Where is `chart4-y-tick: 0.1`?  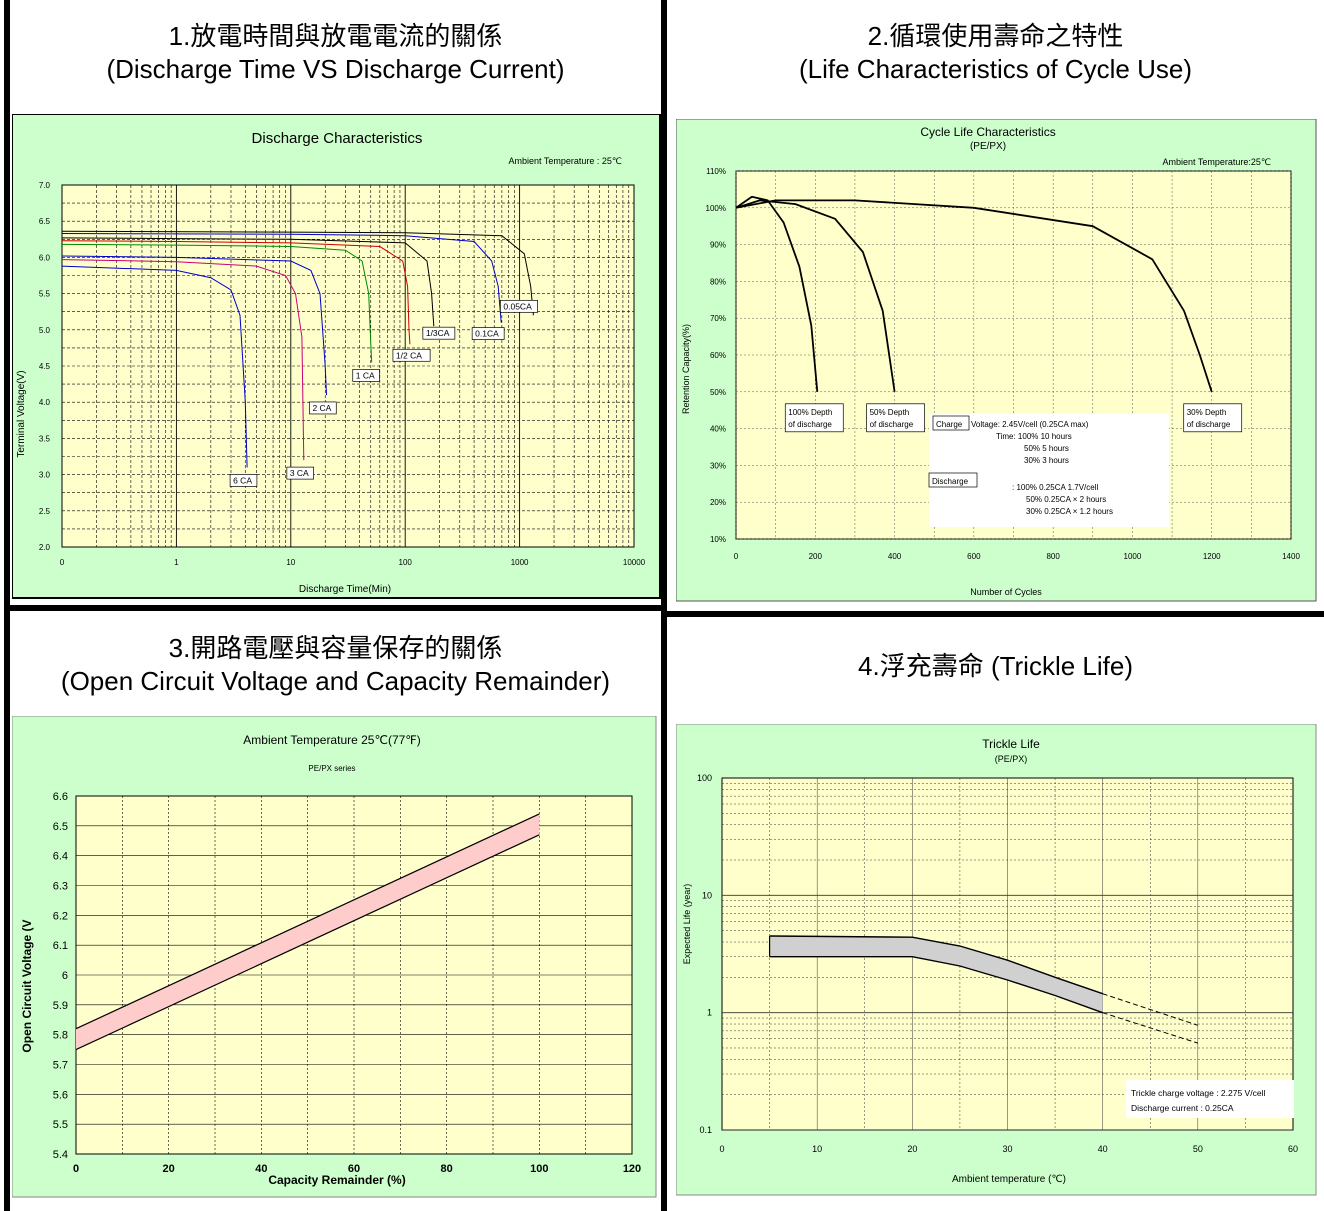 chart4-y-tick: 0.1 is located at coordinates (705, 1130).